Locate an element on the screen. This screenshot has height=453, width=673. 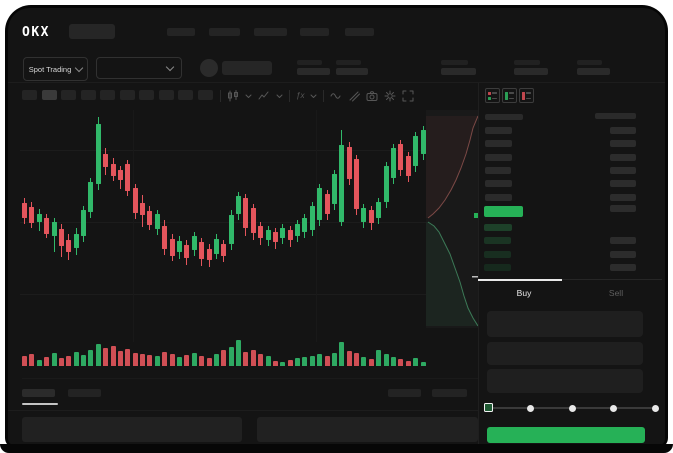
orderbook-asks-view-icon is located at coordinates (526, 95).